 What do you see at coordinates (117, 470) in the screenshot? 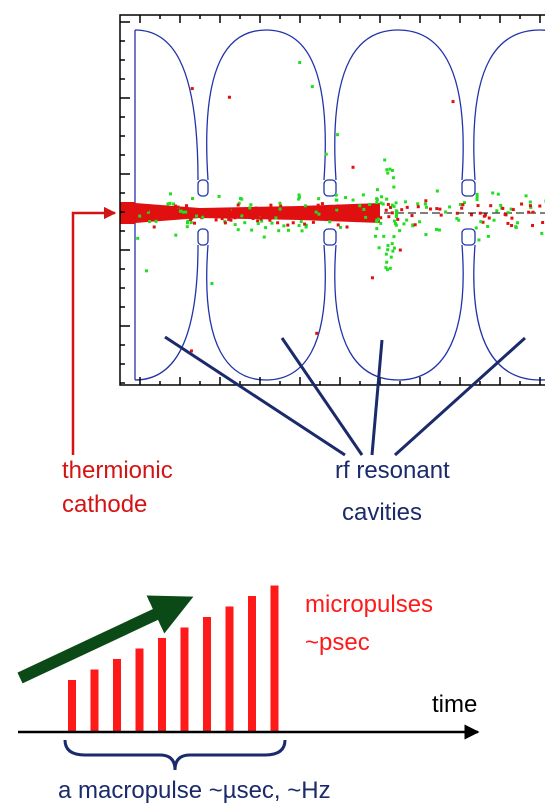
I see `cathode-label: thermionic` at bounding box center [117, 470].